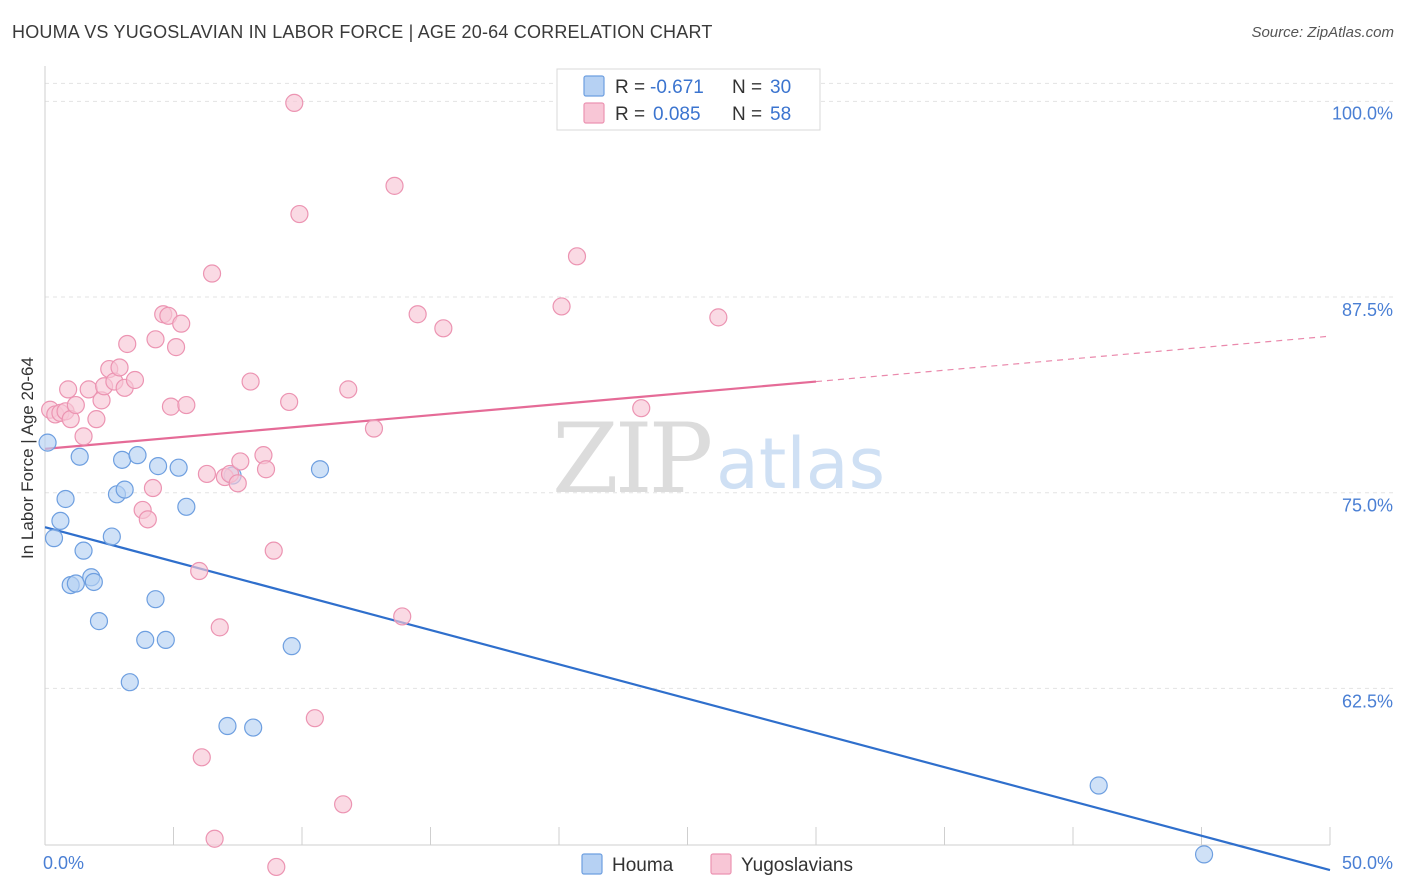 This screenshot has width=1406, height=892. Describe the element at coordinates (1367, 701) in the screenshot. I see `y-tick-label: 62.5%` at that location.